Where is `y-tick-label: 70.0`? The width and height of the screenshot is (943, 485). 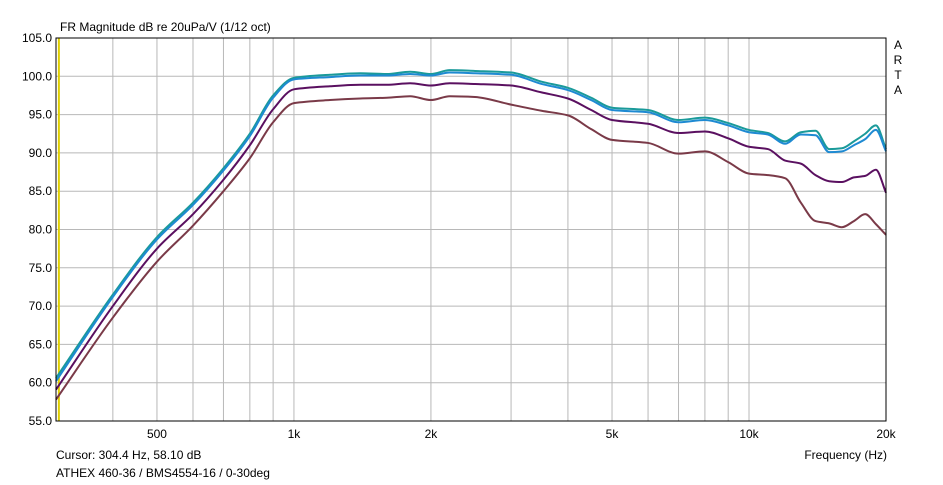
y-tick-label: 70.0 is located at coordinates (41, 306).